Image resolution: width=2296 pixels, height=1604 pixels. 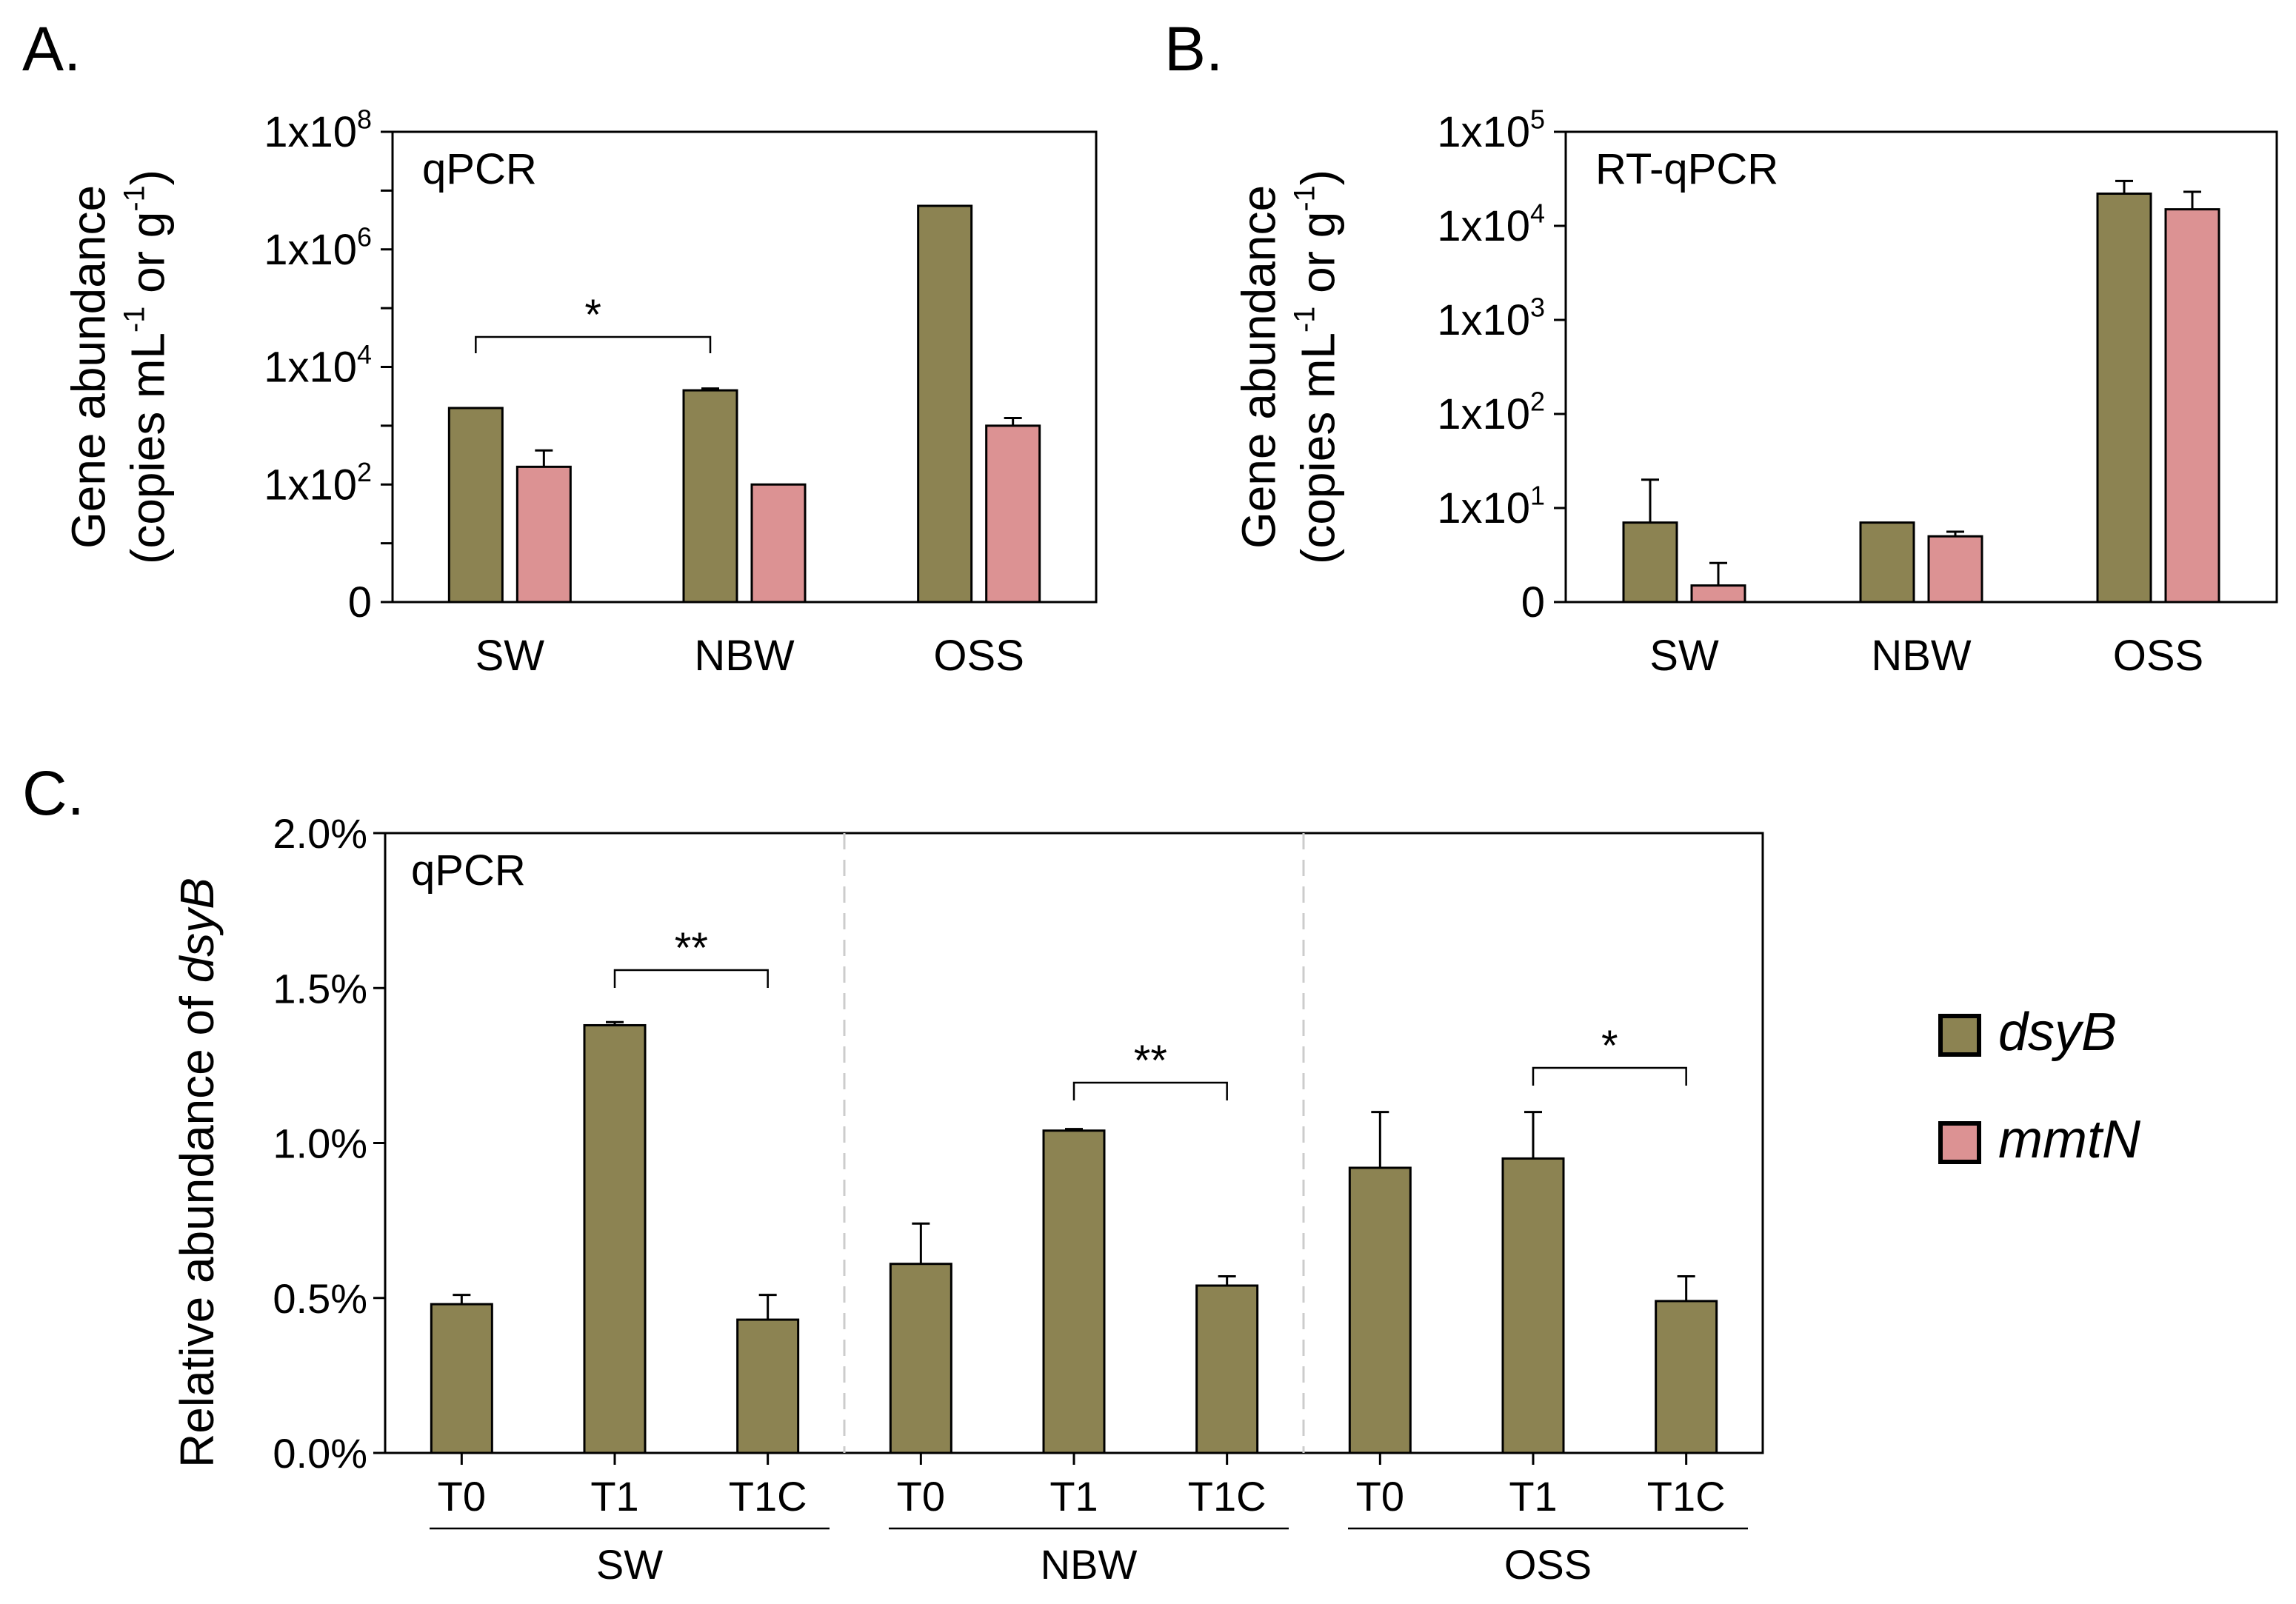 I want to click on y-axis-label-text: Relative abundance of dsyB, so click(x=197, y=1173).